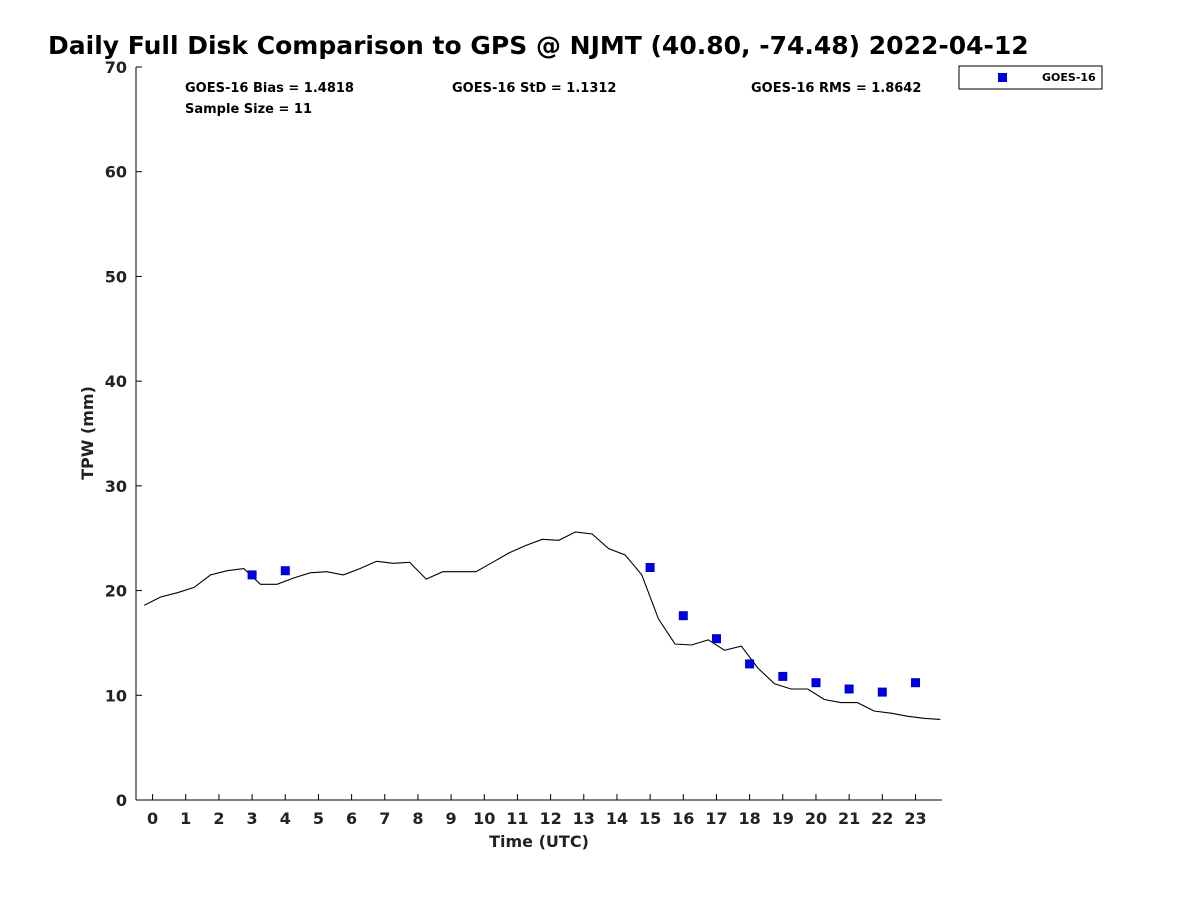 The image size is (1200, 900). What do you see at coordinates (716, 818) in the screenshot?
I see `x-tick-label: 17` at bounding box center [716, 818].